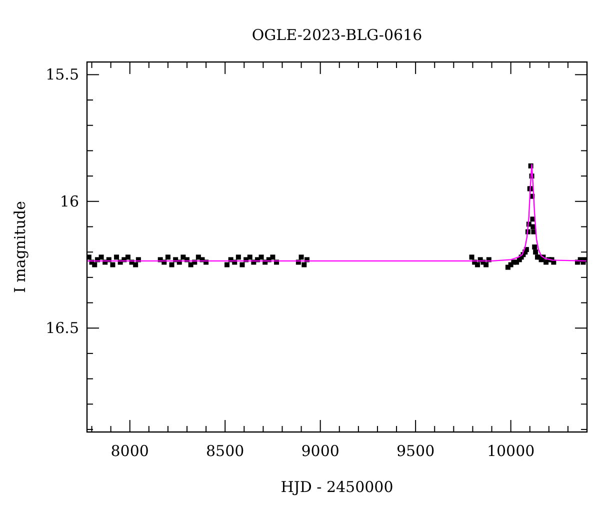  Describe the element at coordinates (337, 35) in the screenshot. I see `chart-title: OGLE-2023-BLG-0616` at that location.